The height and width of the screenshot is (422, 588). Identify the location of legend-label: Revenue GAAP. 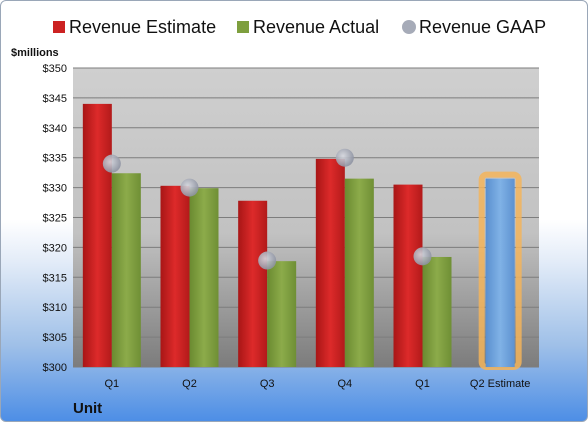
(482, 27).